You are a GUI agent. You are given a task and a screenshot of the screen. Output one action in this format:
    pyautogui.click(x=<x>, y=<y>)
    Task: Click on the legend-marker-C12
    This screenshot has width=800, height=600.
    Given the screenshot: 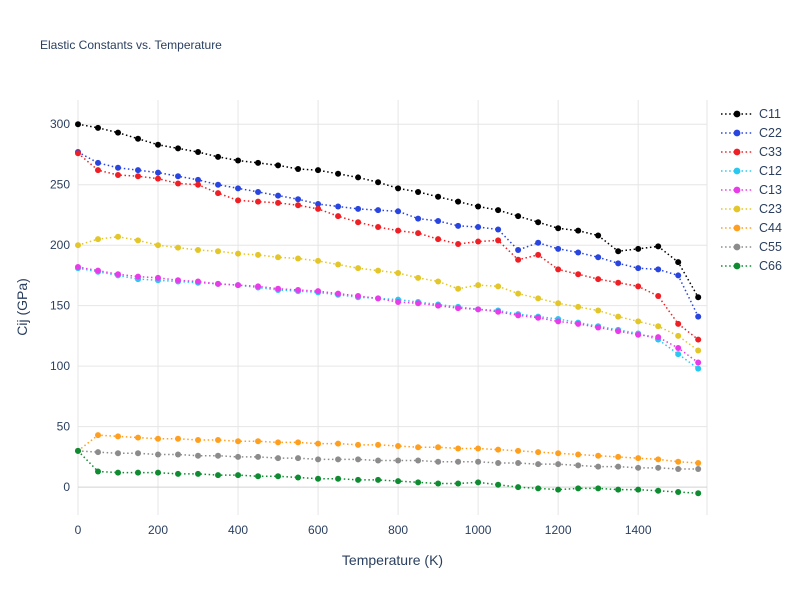 What is the action you would take?
    pyautogui.click(x=737, y=170)
    